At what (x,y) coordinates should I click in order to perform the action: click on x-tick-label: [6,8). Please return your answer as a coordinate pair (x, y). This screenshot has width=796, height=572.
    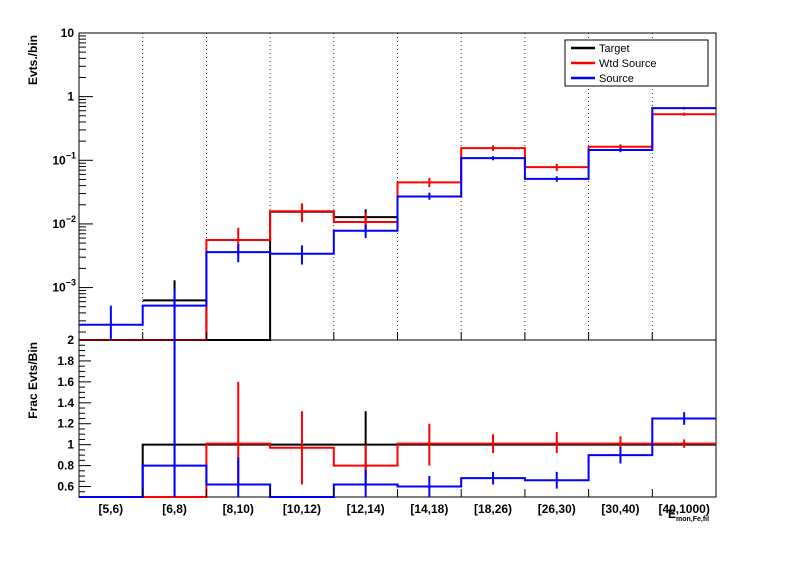
    Looking at the image, I should click on (174, 509).